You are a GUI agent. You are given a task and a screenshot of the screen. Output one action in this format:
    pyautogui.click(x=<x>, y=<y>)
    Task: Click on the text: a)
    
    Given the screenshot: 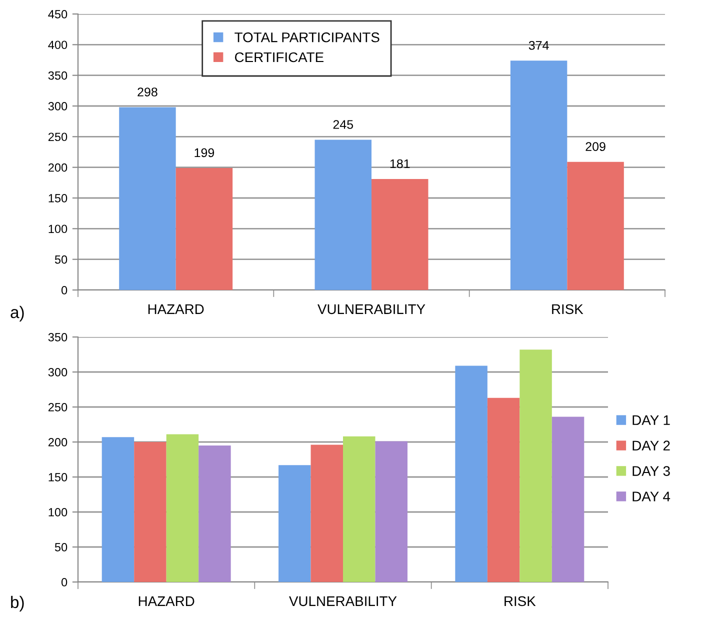 What is the action you would take?
    pyautogui.click(x=17, y=314)
    